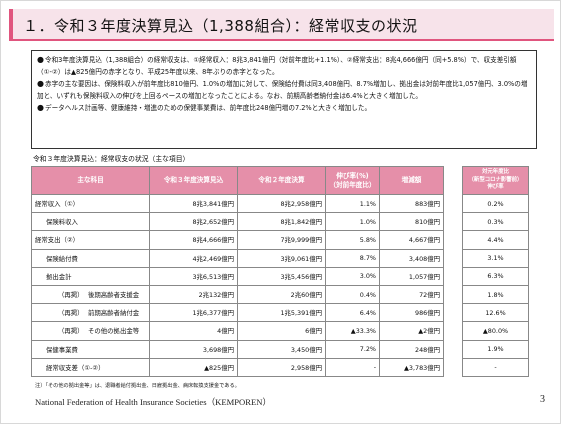 The height and width of the screenshot is (424, 561). I want to click on cell-r3: 4億円, so click(193, 331).